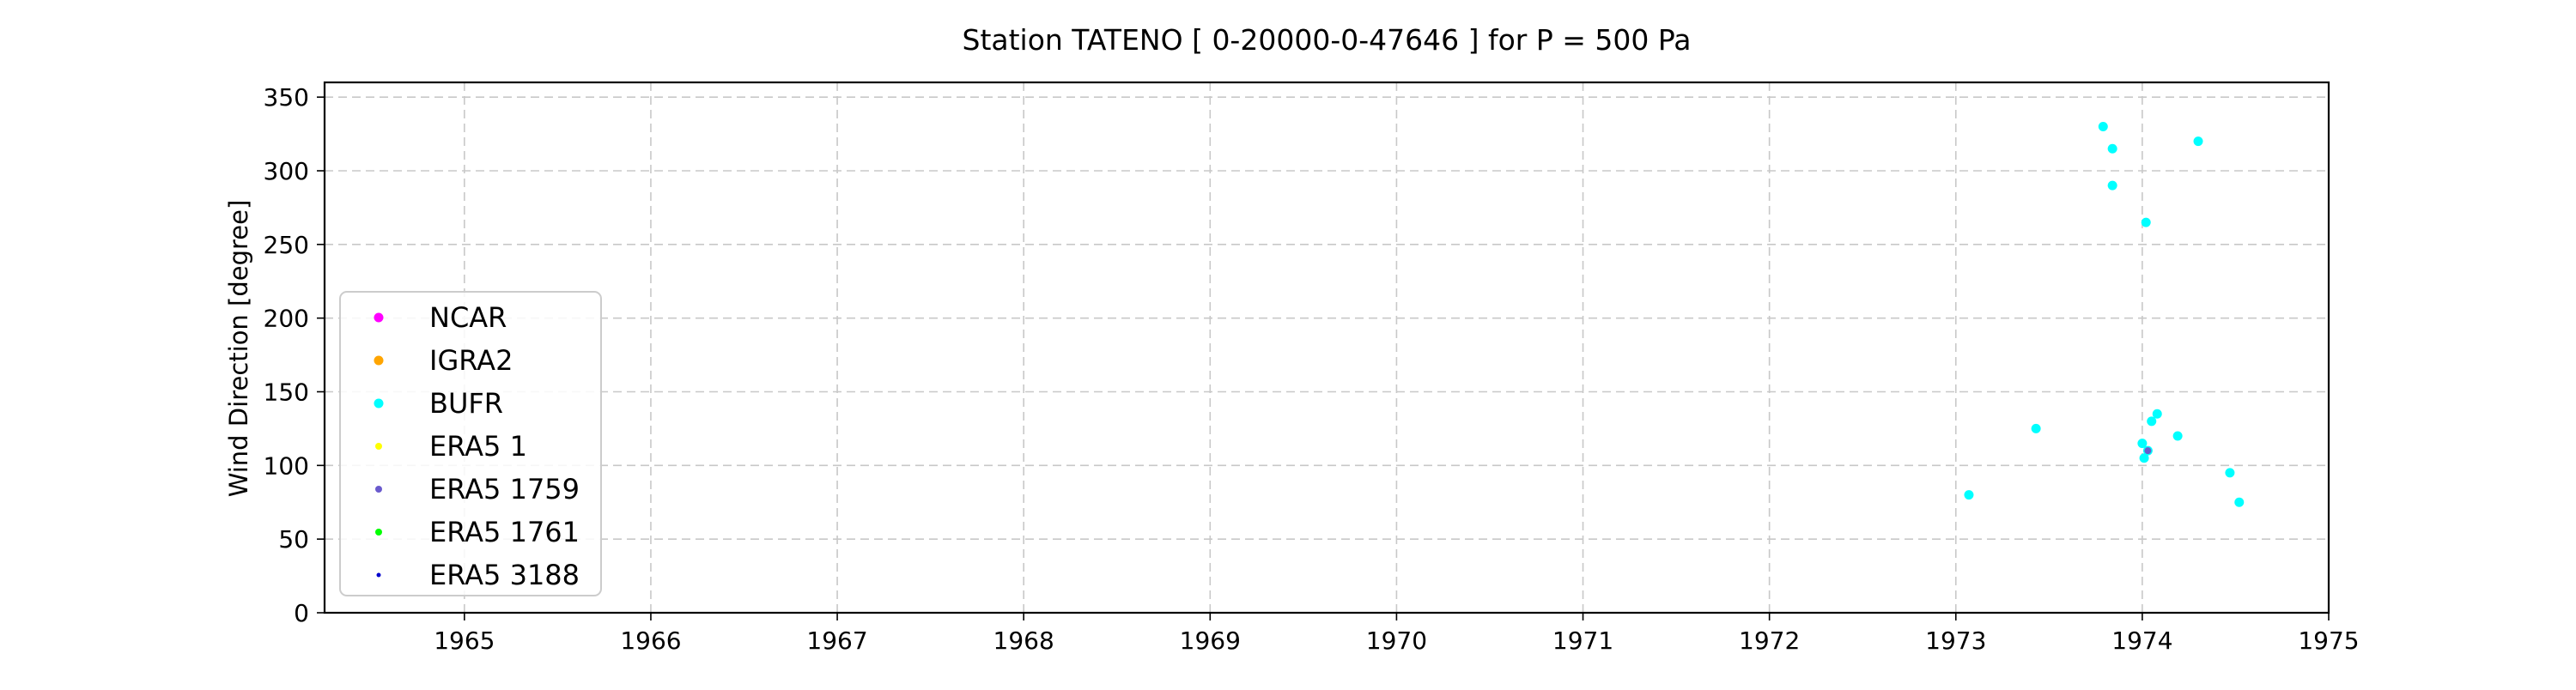 Image resolution: width=2576 pixels, height=690 pixels. I want to click on legend-item: ERA5 3188, so click(478, 575).